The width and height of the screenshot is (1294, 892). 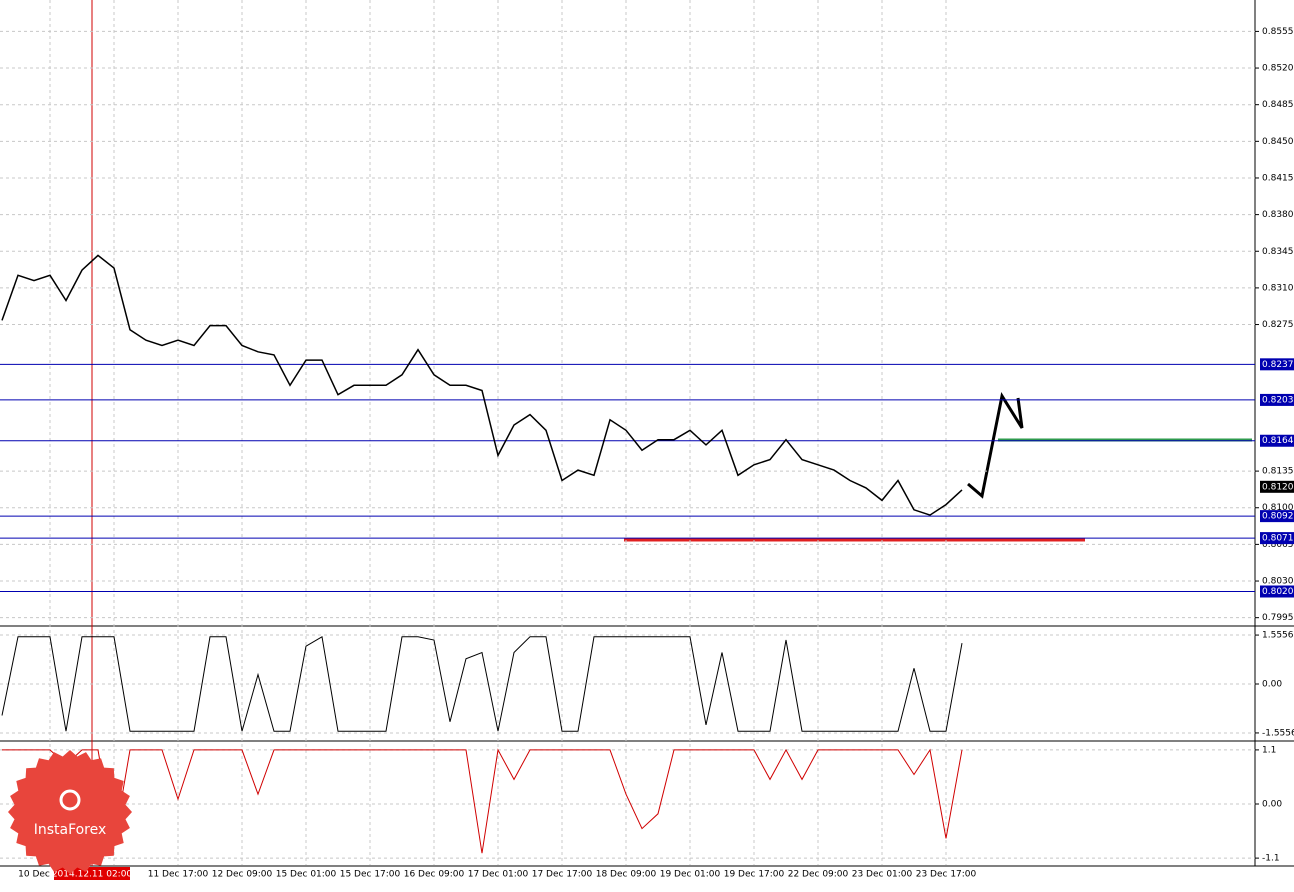 What do you see at coordinates (1278, 618) in the screenshot?
I see `y-tick-label: 0.7995` at bounding box center [1278, 618].